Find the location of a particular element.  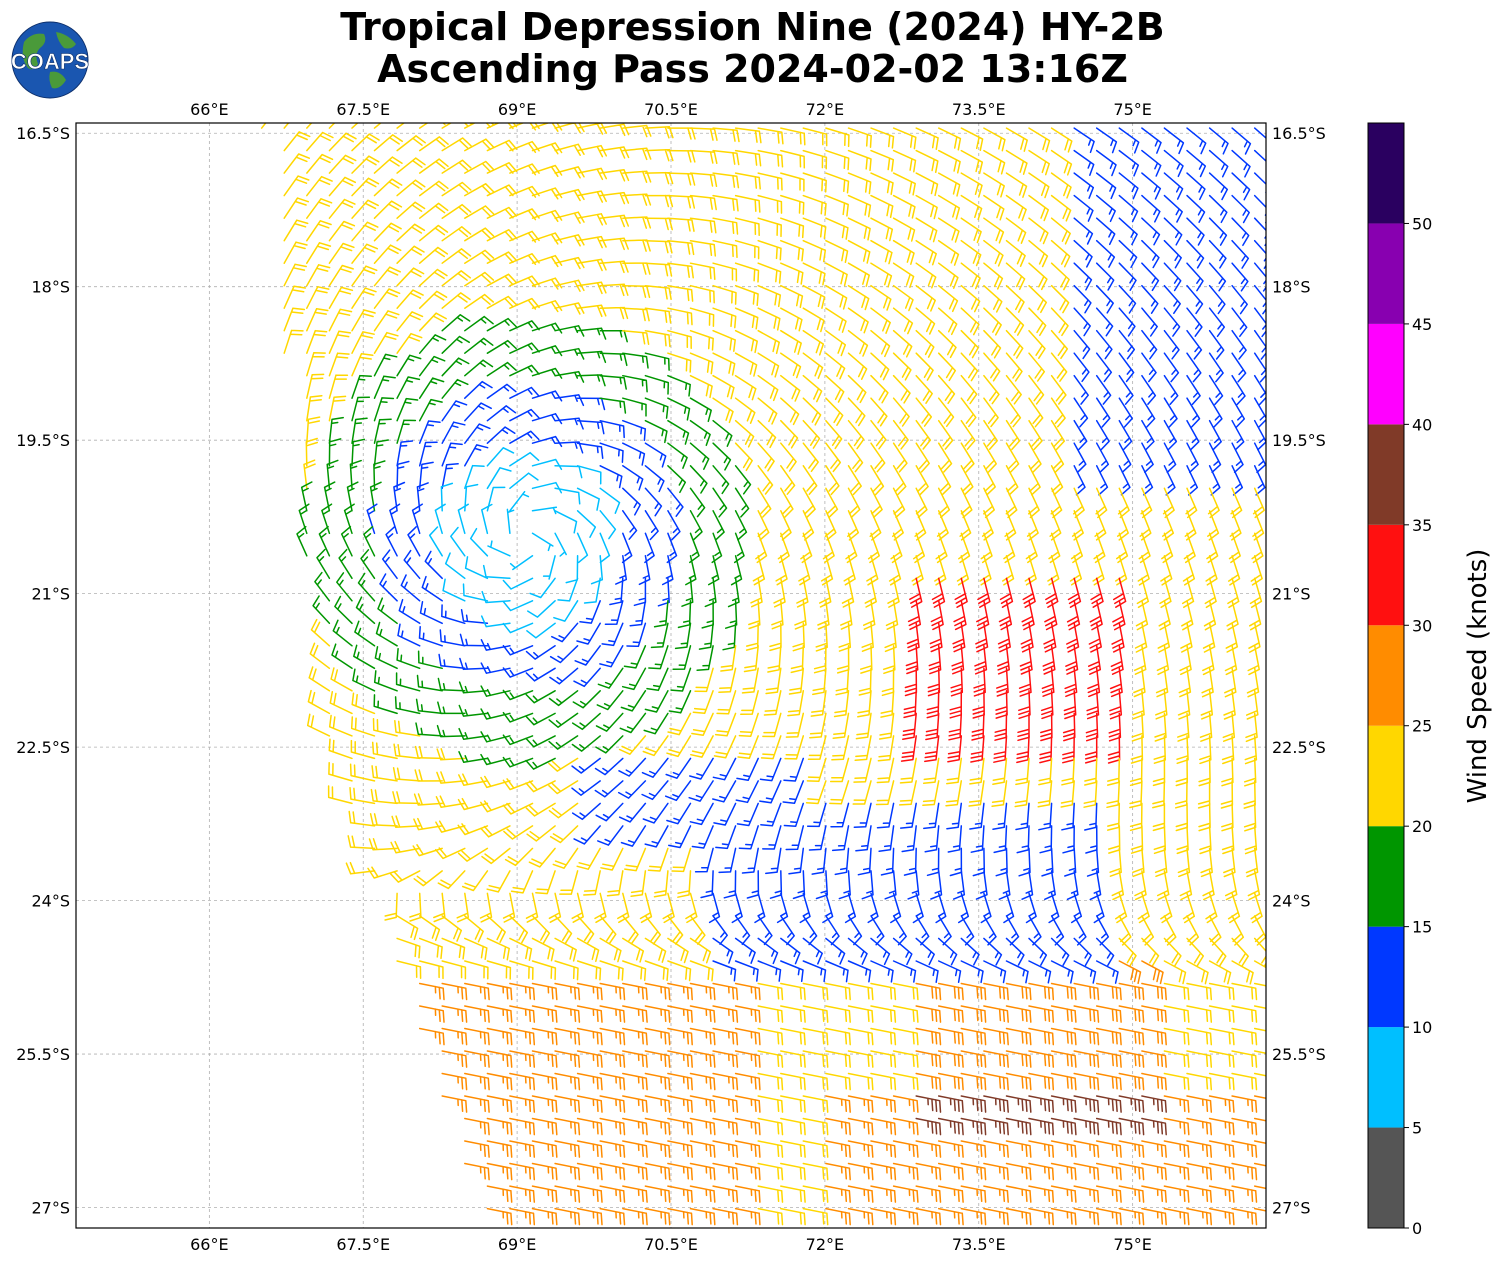

logo-text: COAPS is located at coordinates (50, 61).